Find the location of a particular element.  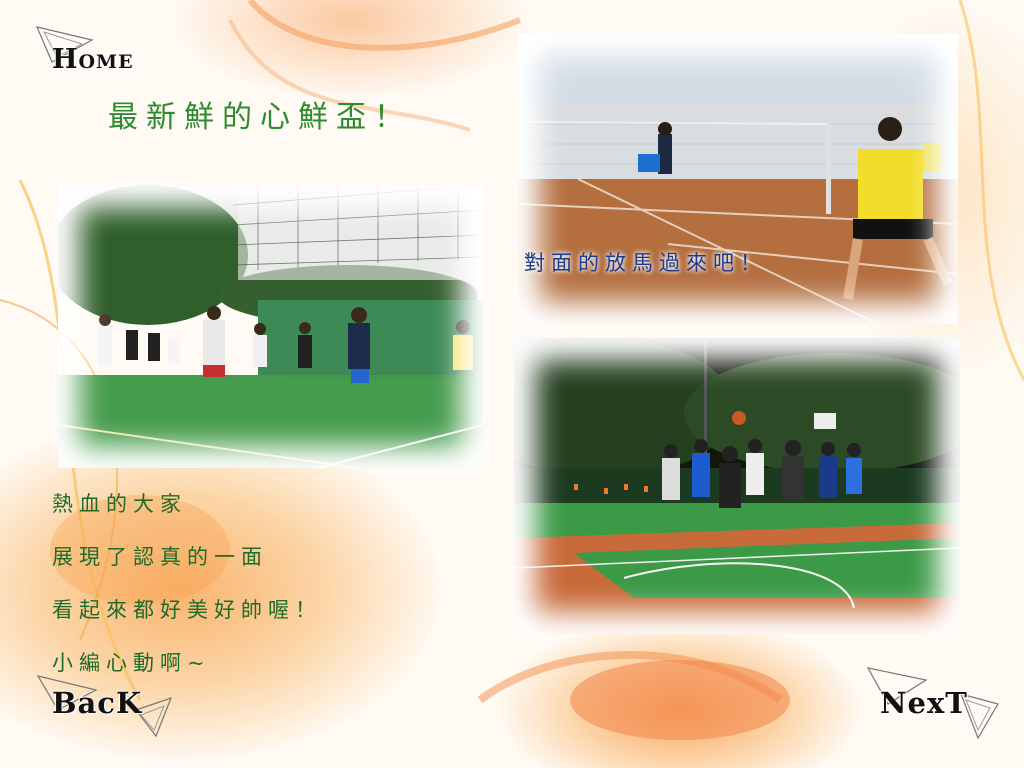

back-button: BacK is located at coordinates (97, 703).